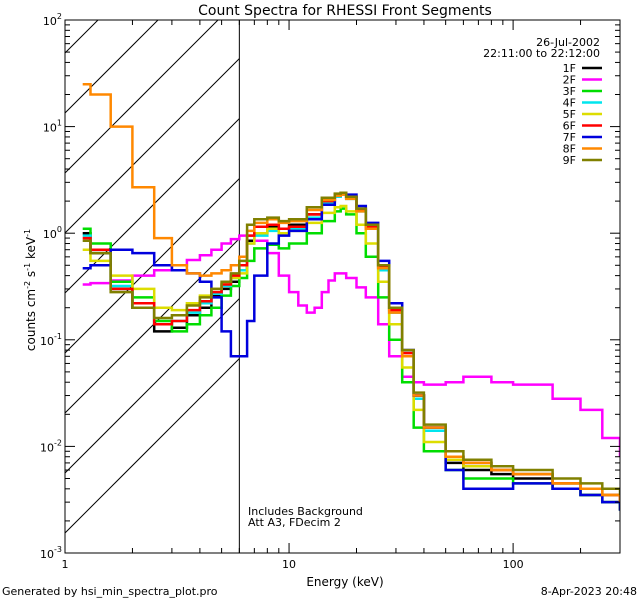  What do you see at coordinates (589, 591) in the screenshot?
I see `timestamp-label: 8-Apr-2023 20:48` at bounding box center [589, 591].